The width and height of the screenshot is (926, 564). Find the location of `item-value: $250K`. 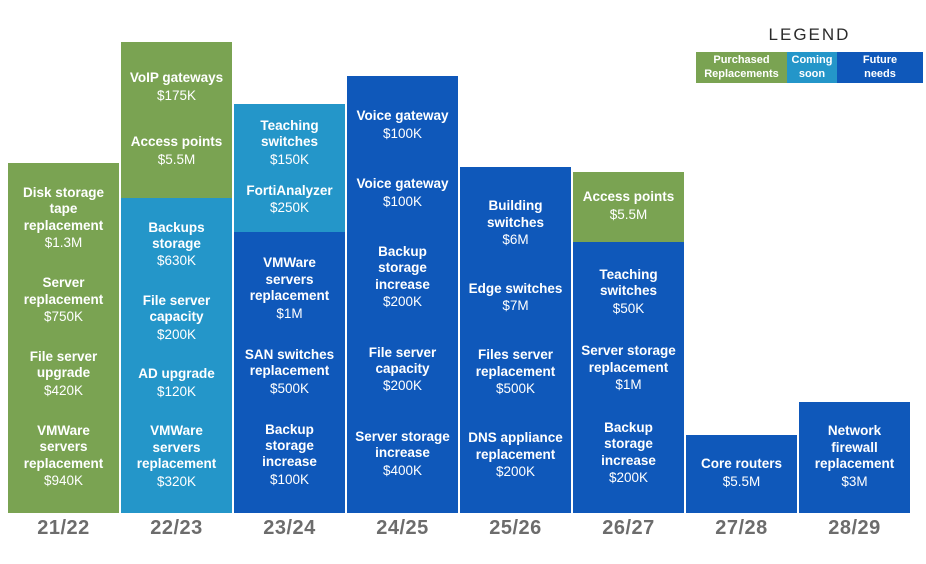

item-value: $250K is located at coordinates (289, 208).